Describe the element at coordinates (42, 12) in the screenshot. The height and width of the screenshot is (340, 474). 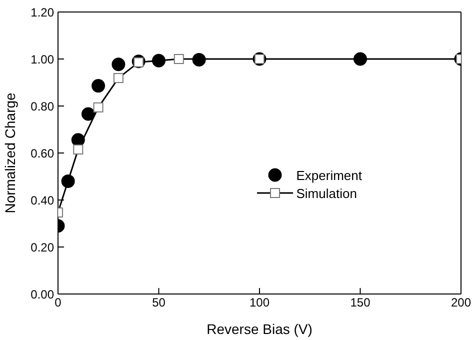
I see `y-tick-label: 1.20` at that location.